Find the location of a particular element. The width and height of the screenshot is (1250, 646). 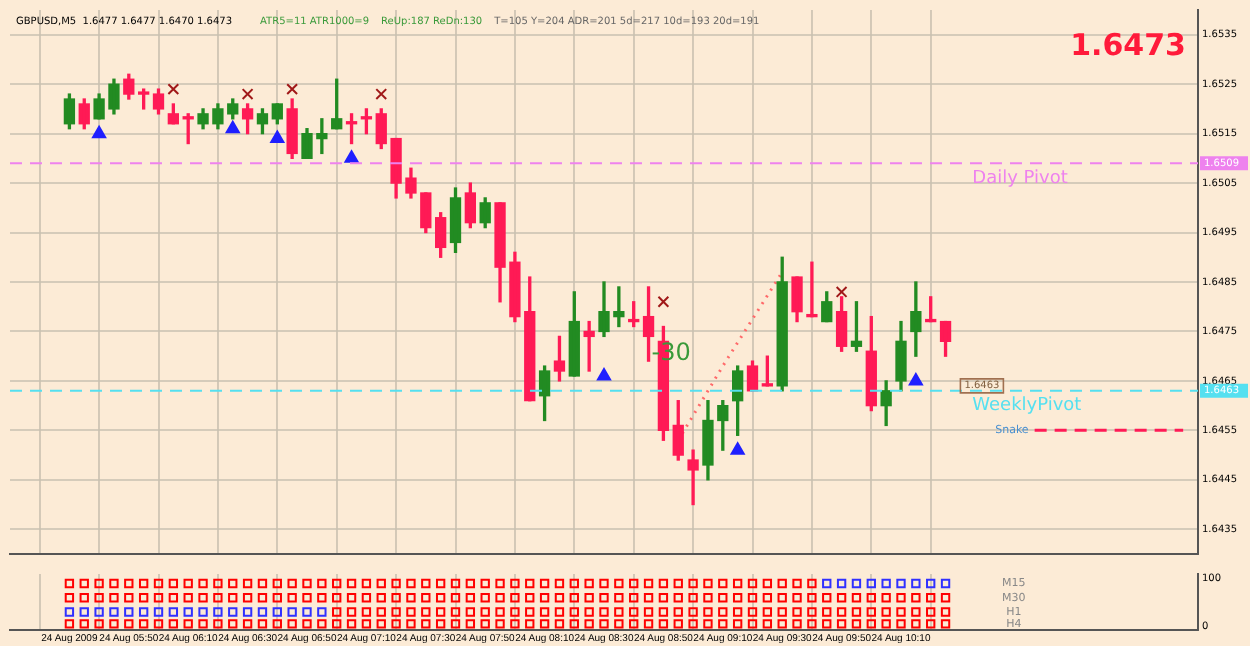

ref-line-label: WeeklyPivot is located at coordinates (1027, 406).